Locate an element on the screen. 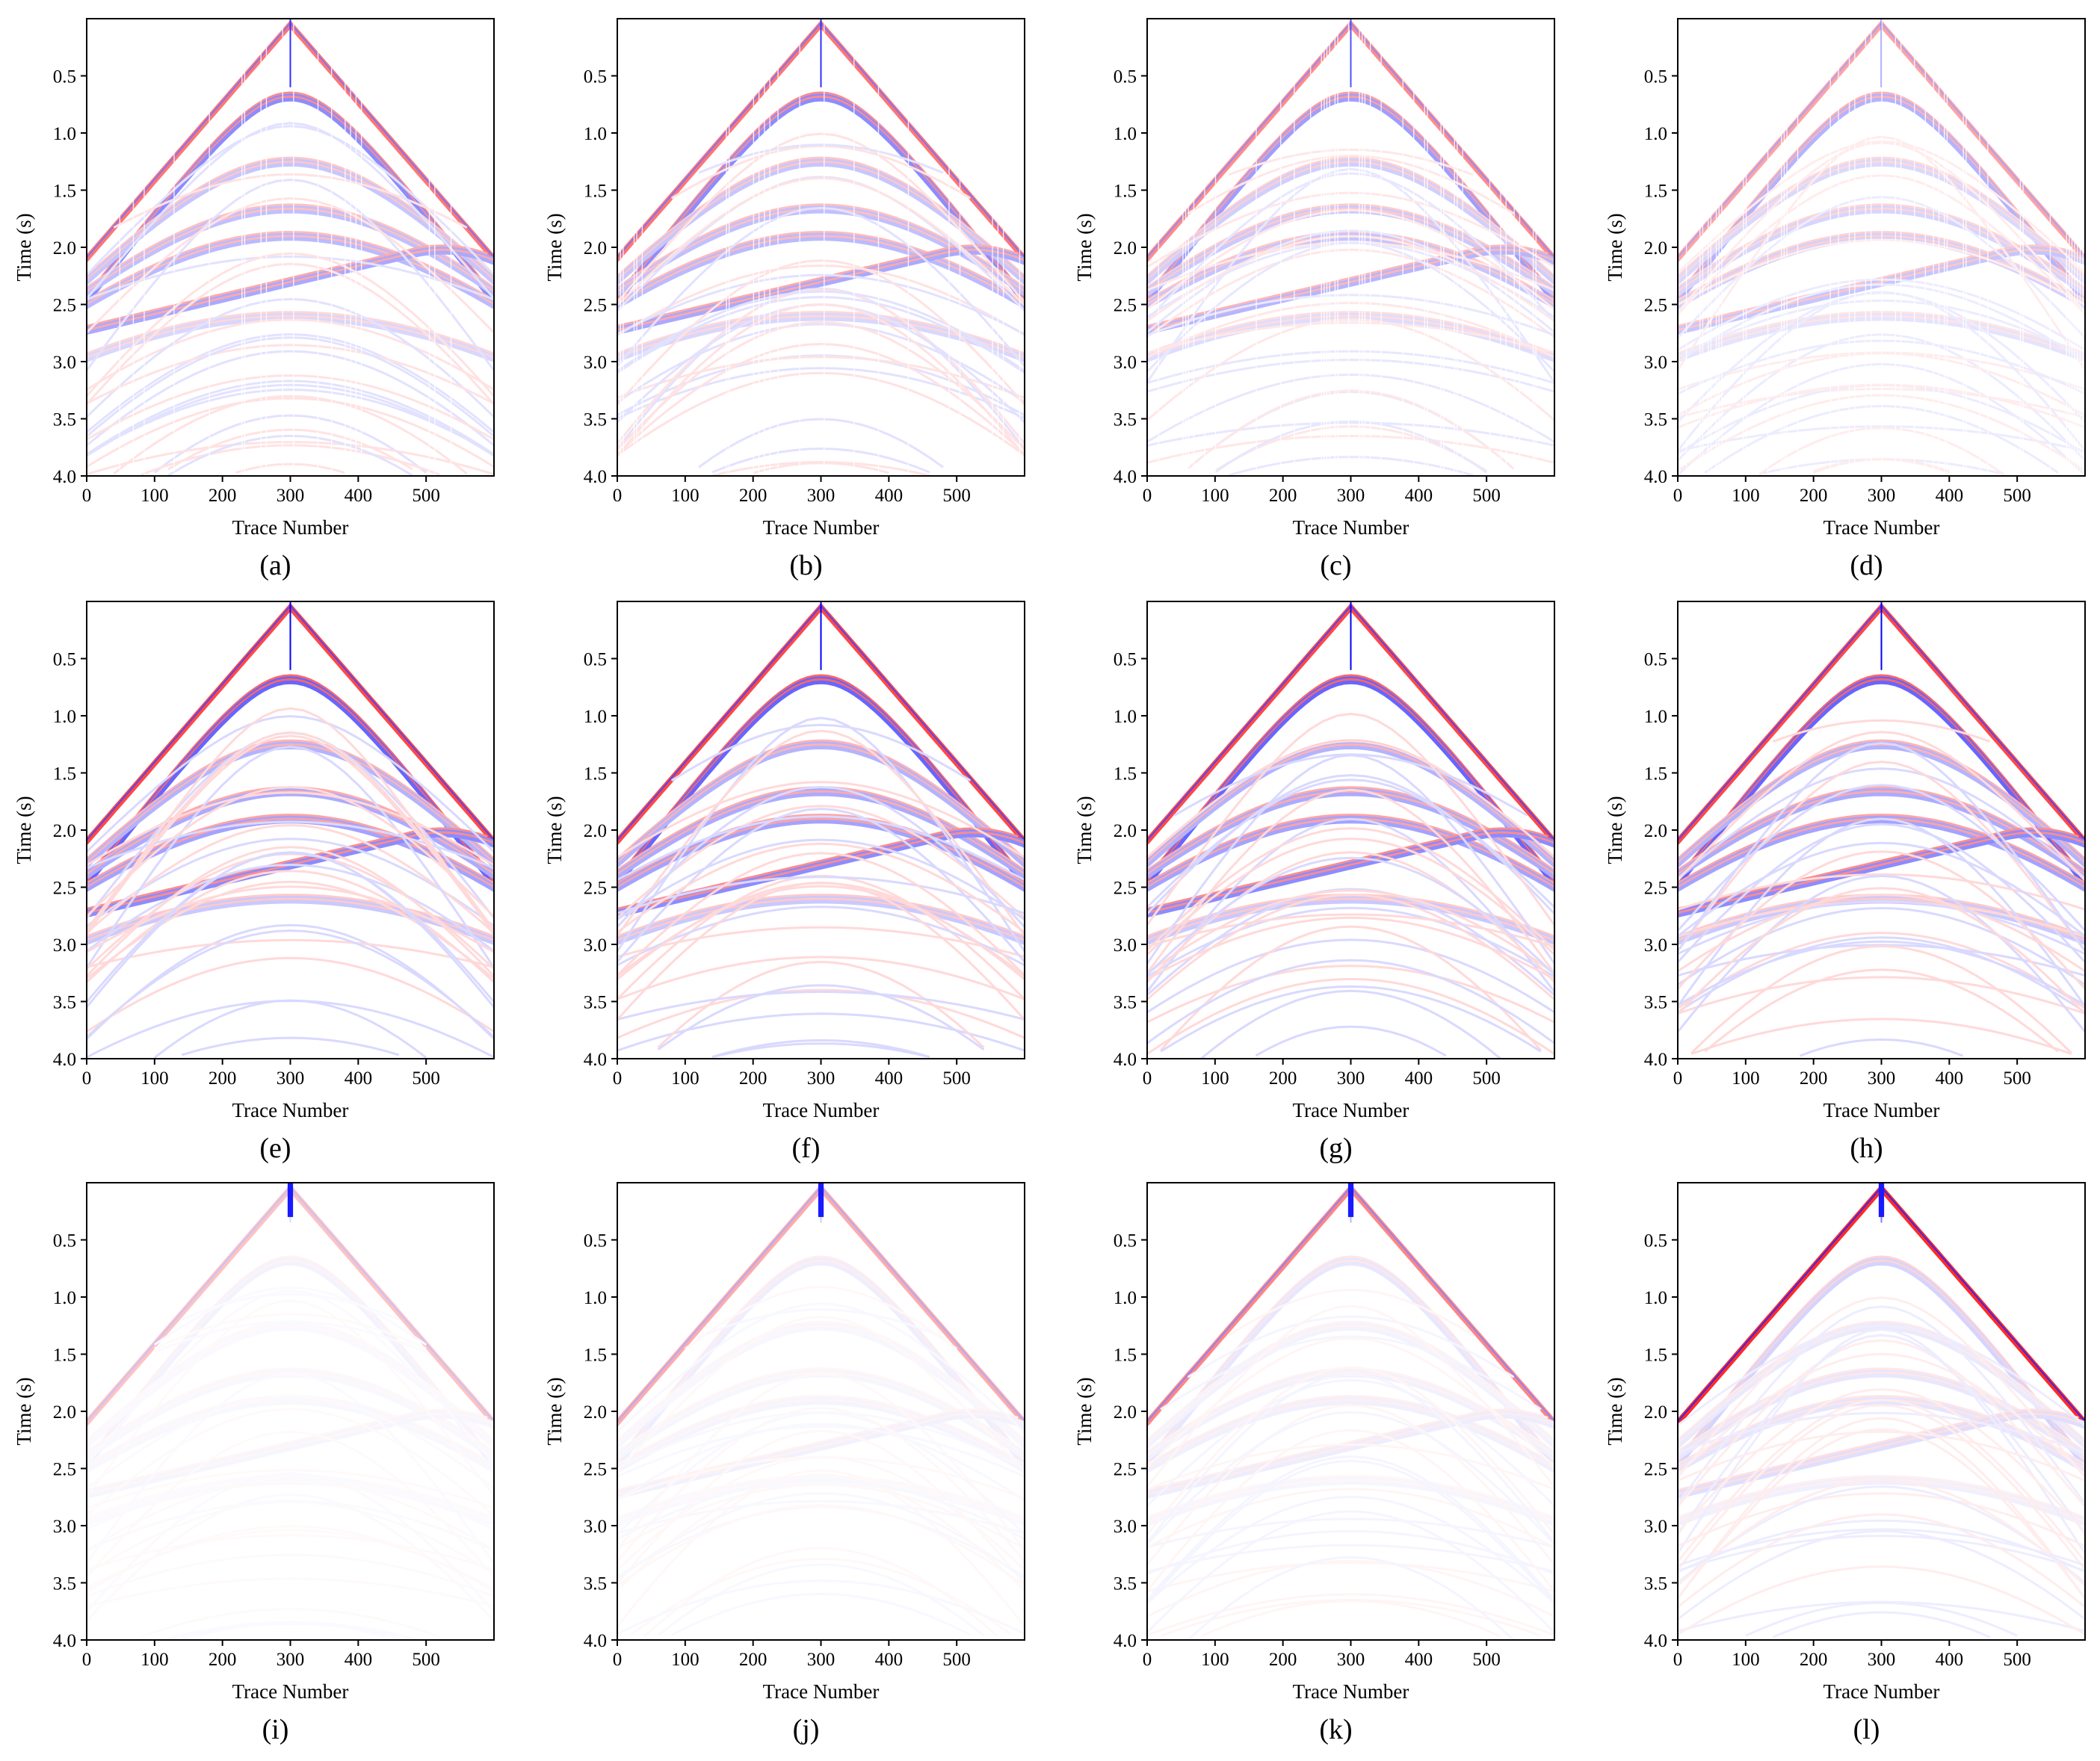  x-tick-label: 100 is located at coordinates (1215, 496).